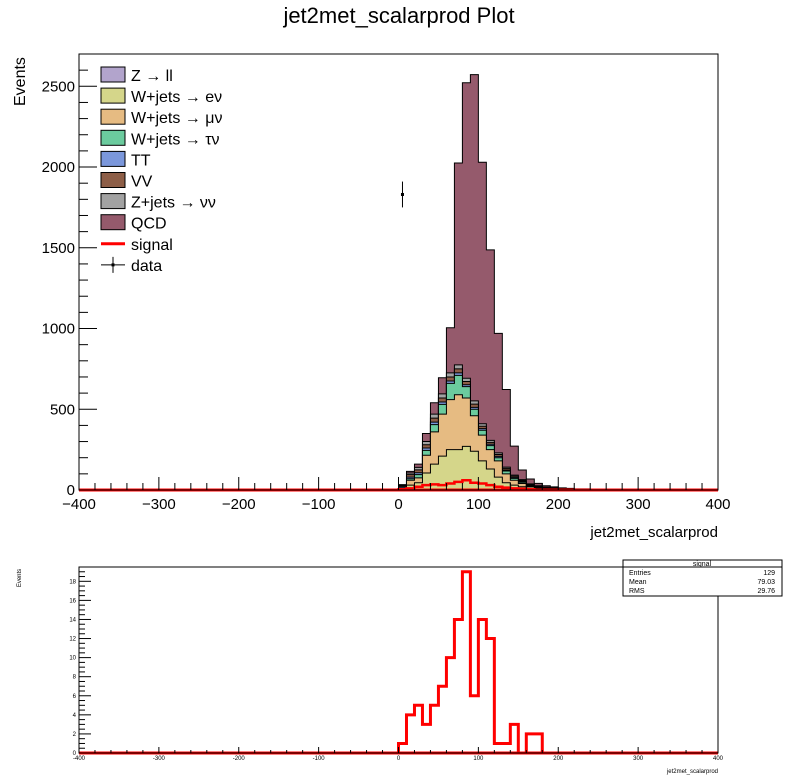 The width and height of the screenshot is (798, 778). I want to click on legend-entry: W+jets → μν, so click(161, 117).